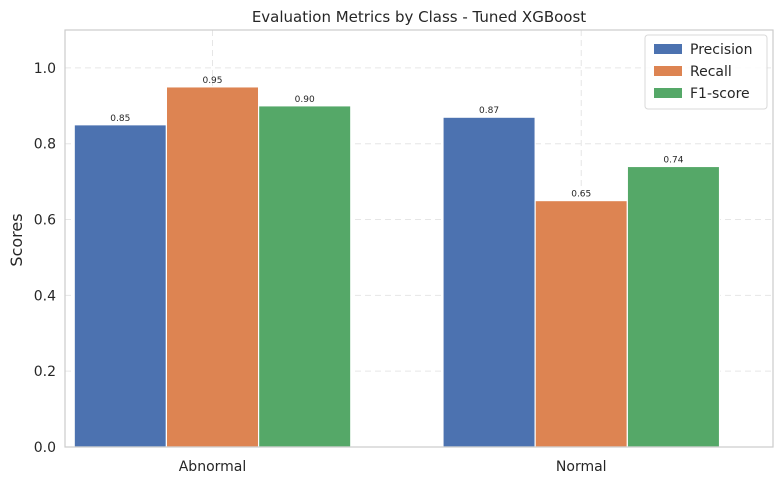 The width and height of the screenshot is (784, 484). I want to click on data-label: 0.65, so click(581, 195).